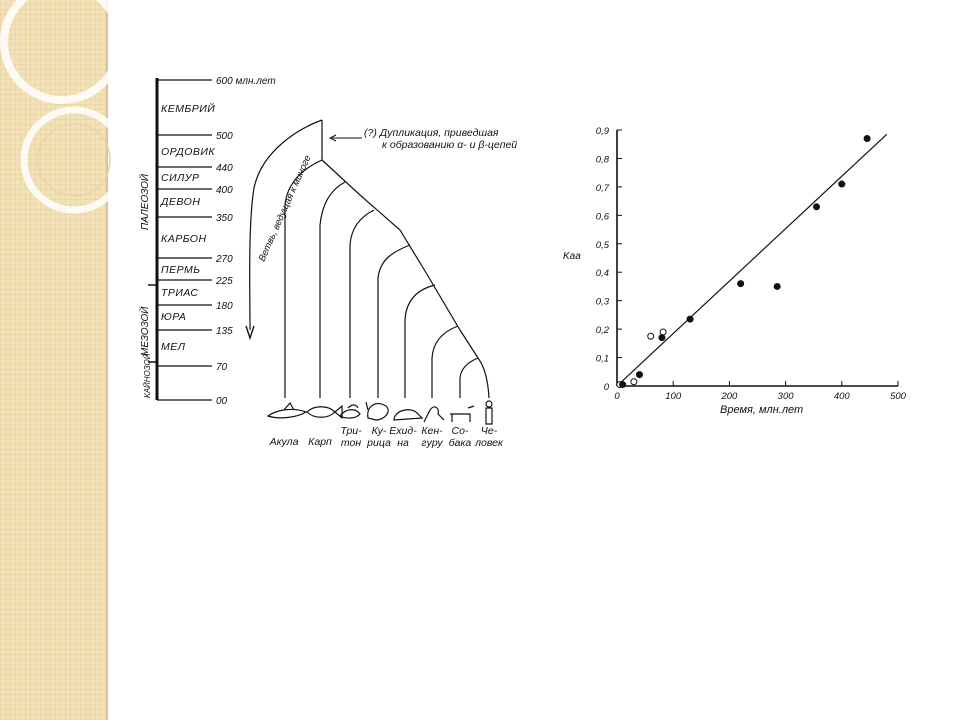 The image size is (960, 720). What do you see at coordinates (489, 412) in the screenshot?
I see `human-icon` at bounding box center [489, 412].